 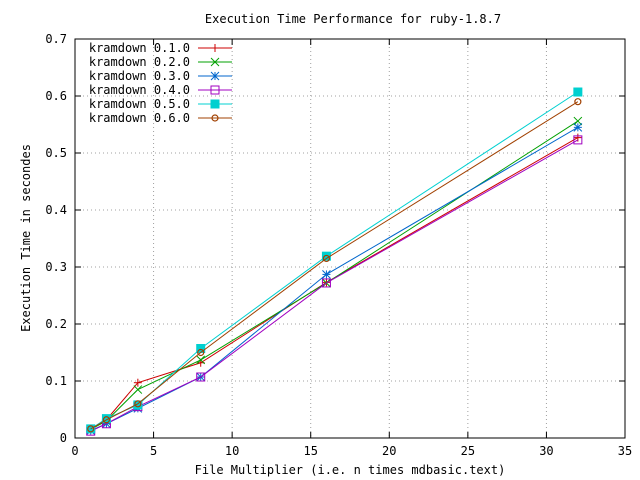 I want to click on legend-label: kramdown 0.5.0, so click(x=139, y=104).